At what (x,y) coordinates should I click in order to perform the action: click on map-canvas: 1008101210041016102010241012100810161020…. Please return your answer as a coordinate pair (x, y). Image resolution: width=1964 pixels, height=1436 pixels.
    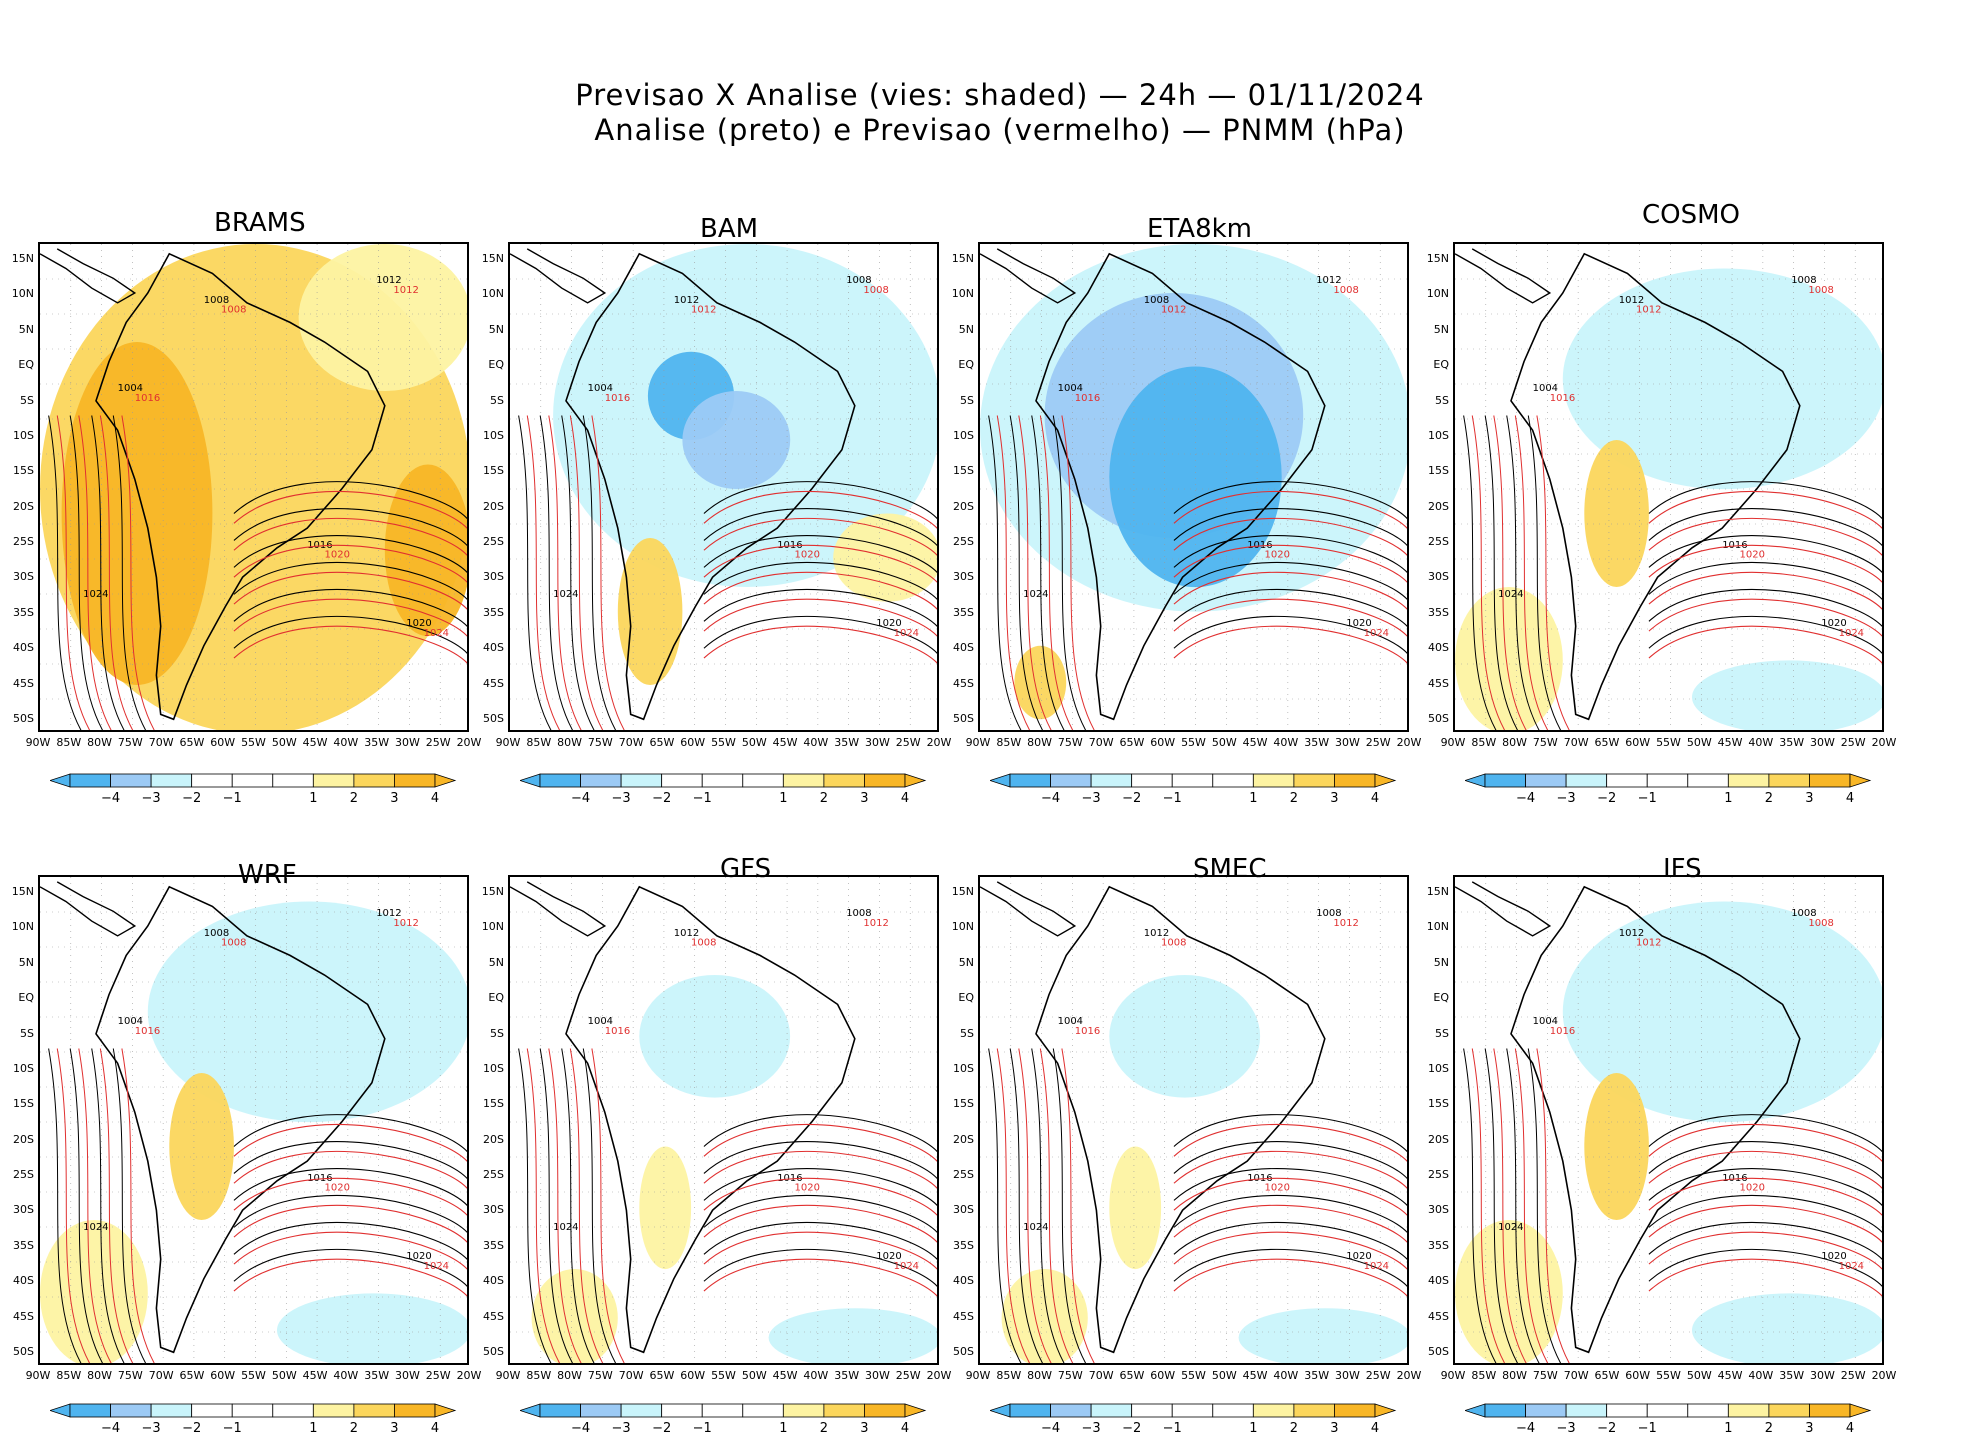
    Looking at the image, I should click on (1193, 1120).